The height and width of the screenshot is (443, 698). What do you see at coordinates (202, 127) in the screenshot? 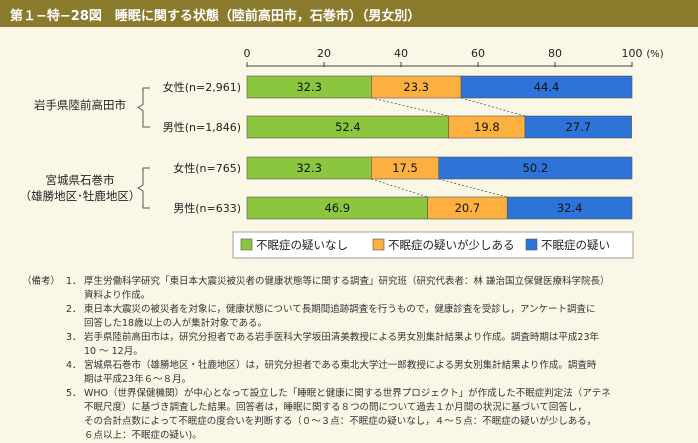
I see `category-label: 男性(n=1,846)` at bounding box center [202, 127].